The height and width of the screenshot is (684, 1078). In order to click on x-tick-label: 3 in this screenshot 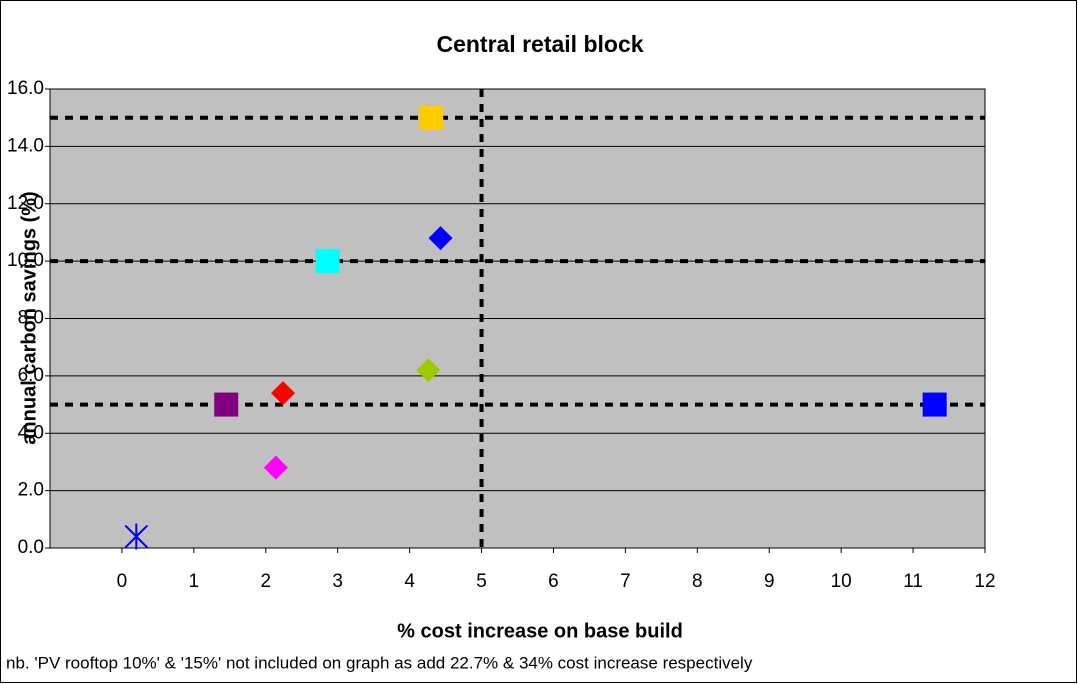, I will do `click(337, 581)`.